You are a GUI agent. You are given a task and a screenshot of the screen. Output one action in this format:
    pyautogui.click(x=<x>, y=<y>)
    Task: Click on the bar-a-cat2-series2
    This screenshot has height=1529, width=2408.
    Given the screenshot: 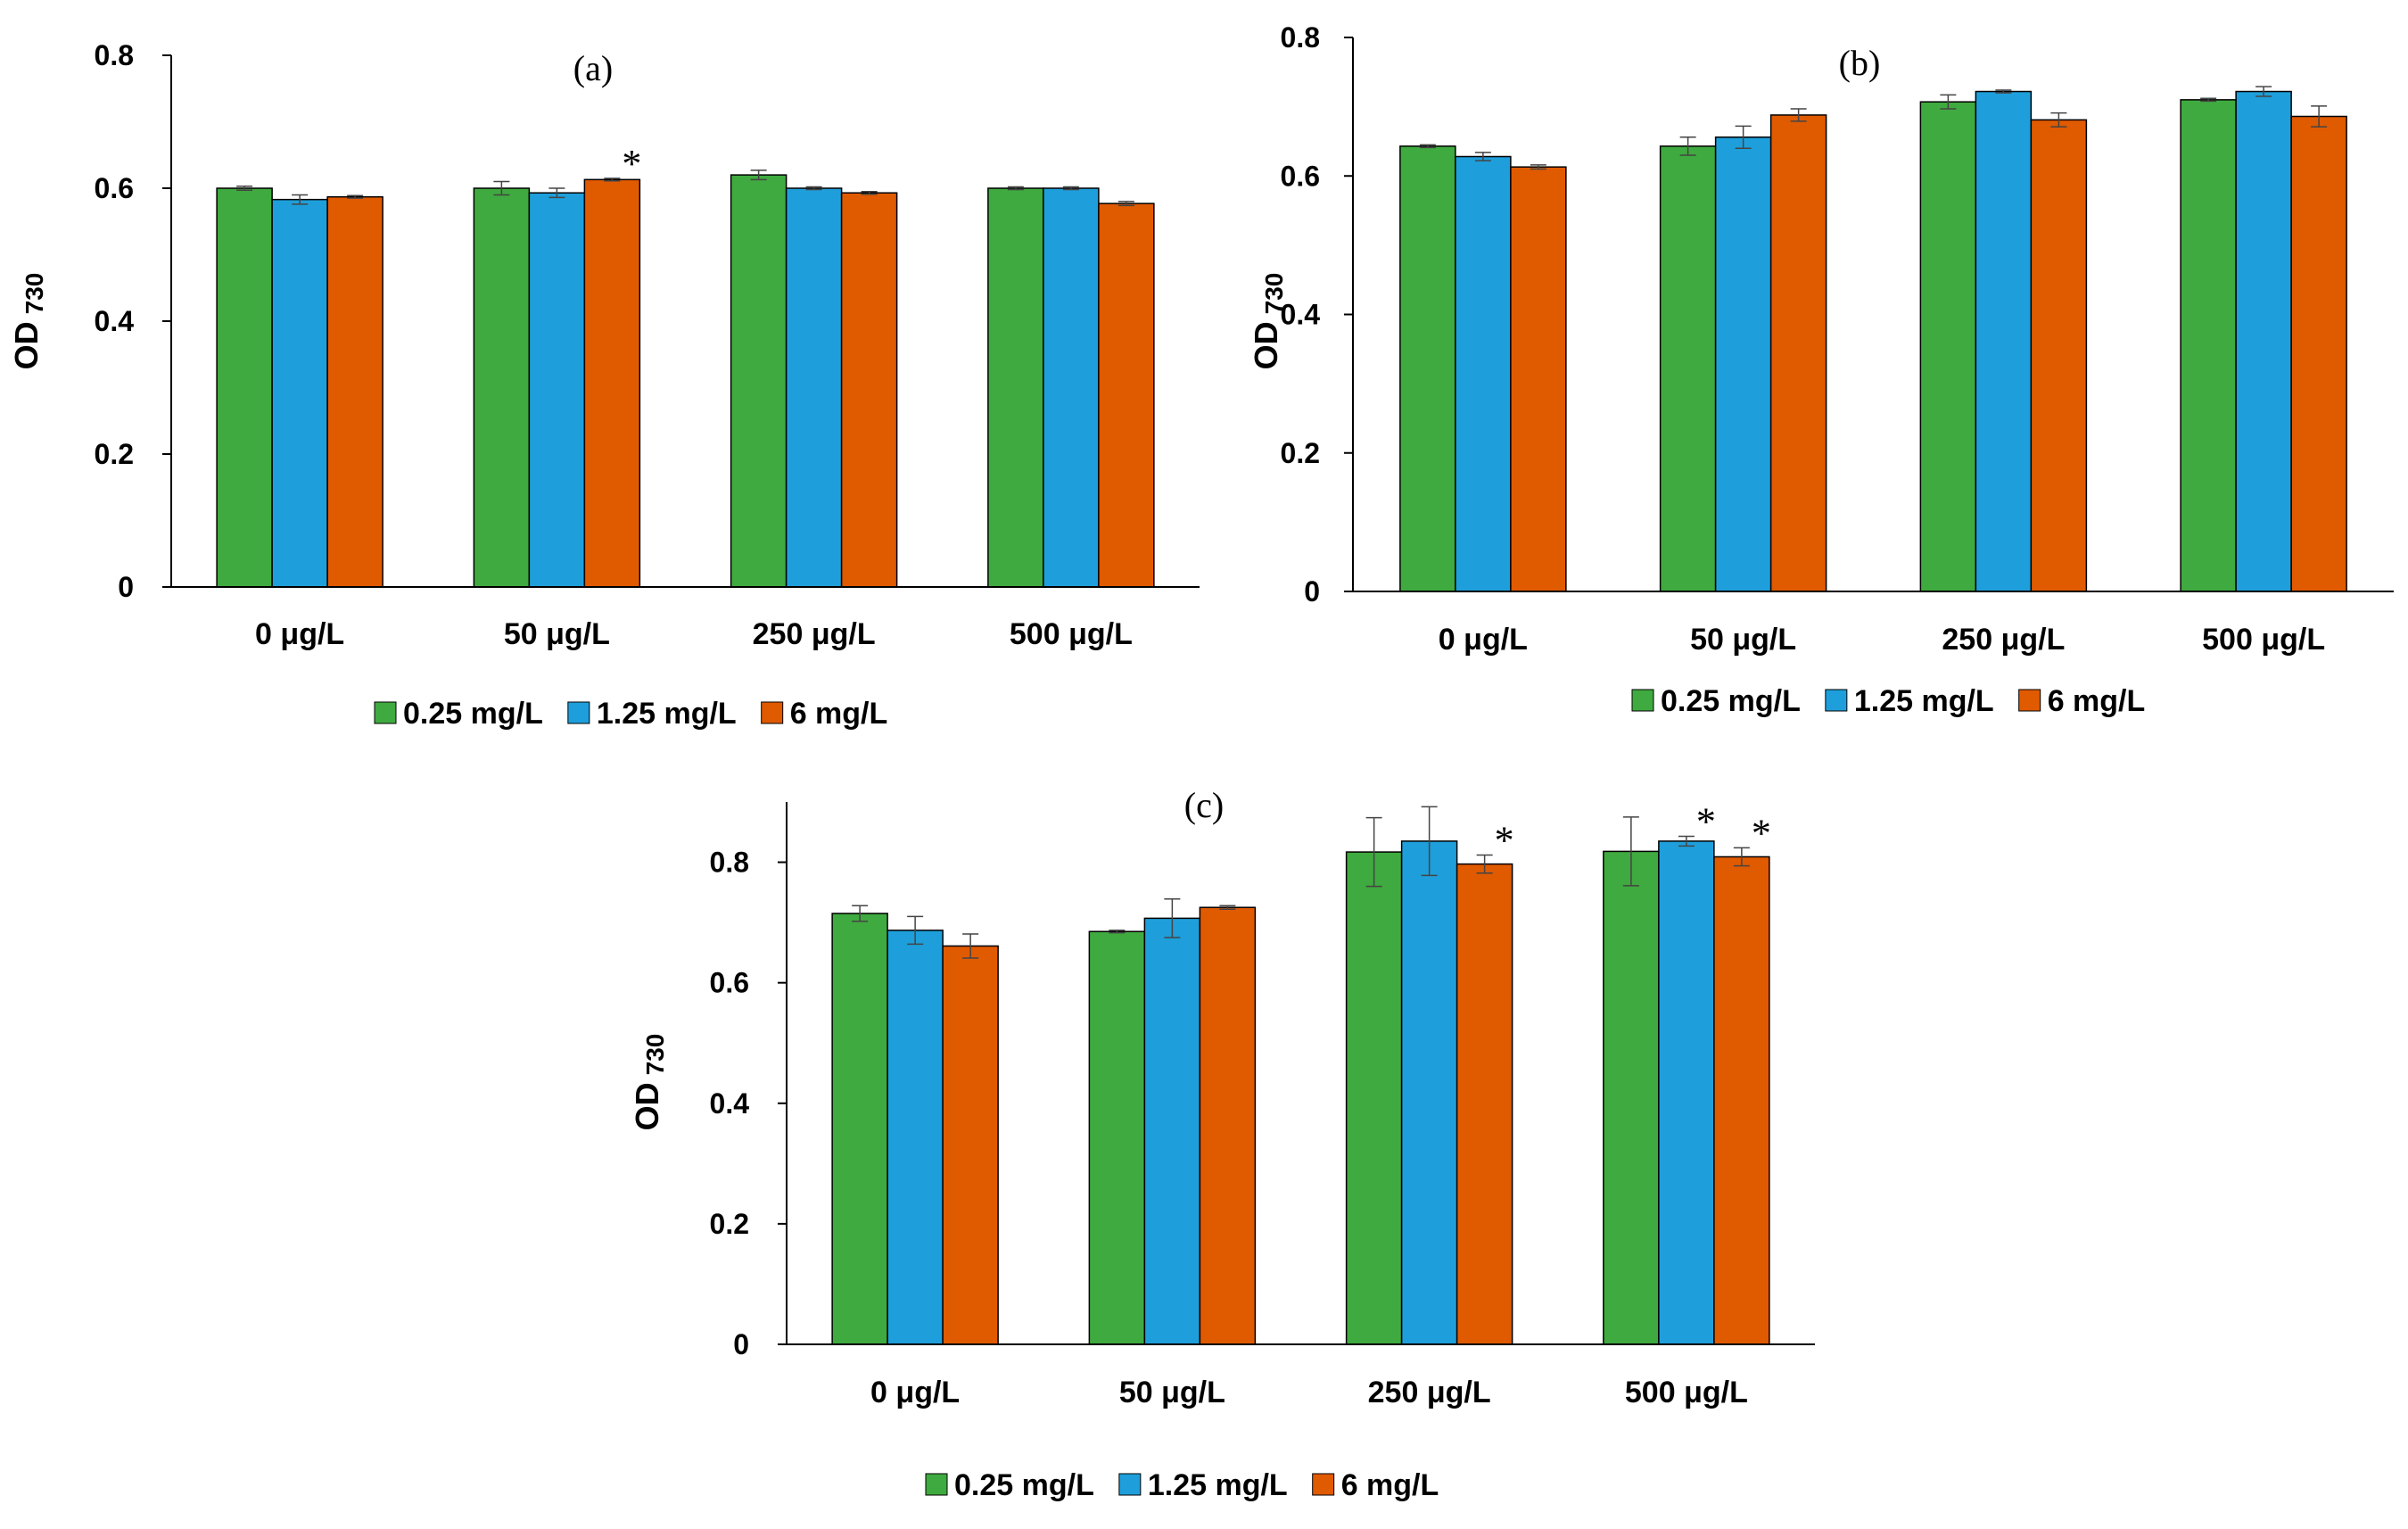 What is the action you would take?
    pyautogui.click(x=869, y=390)
    